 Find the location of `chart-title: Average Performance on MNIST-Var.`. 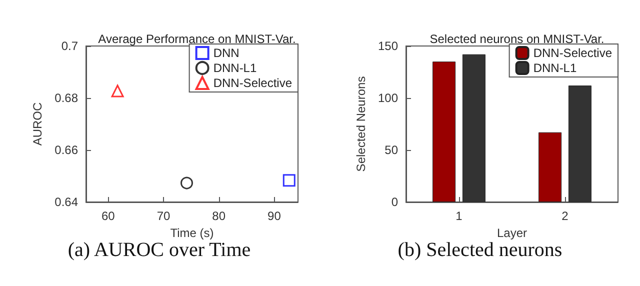

chart-title: Average Performance on MNIST-Var. is located at coordinates (197, 39).